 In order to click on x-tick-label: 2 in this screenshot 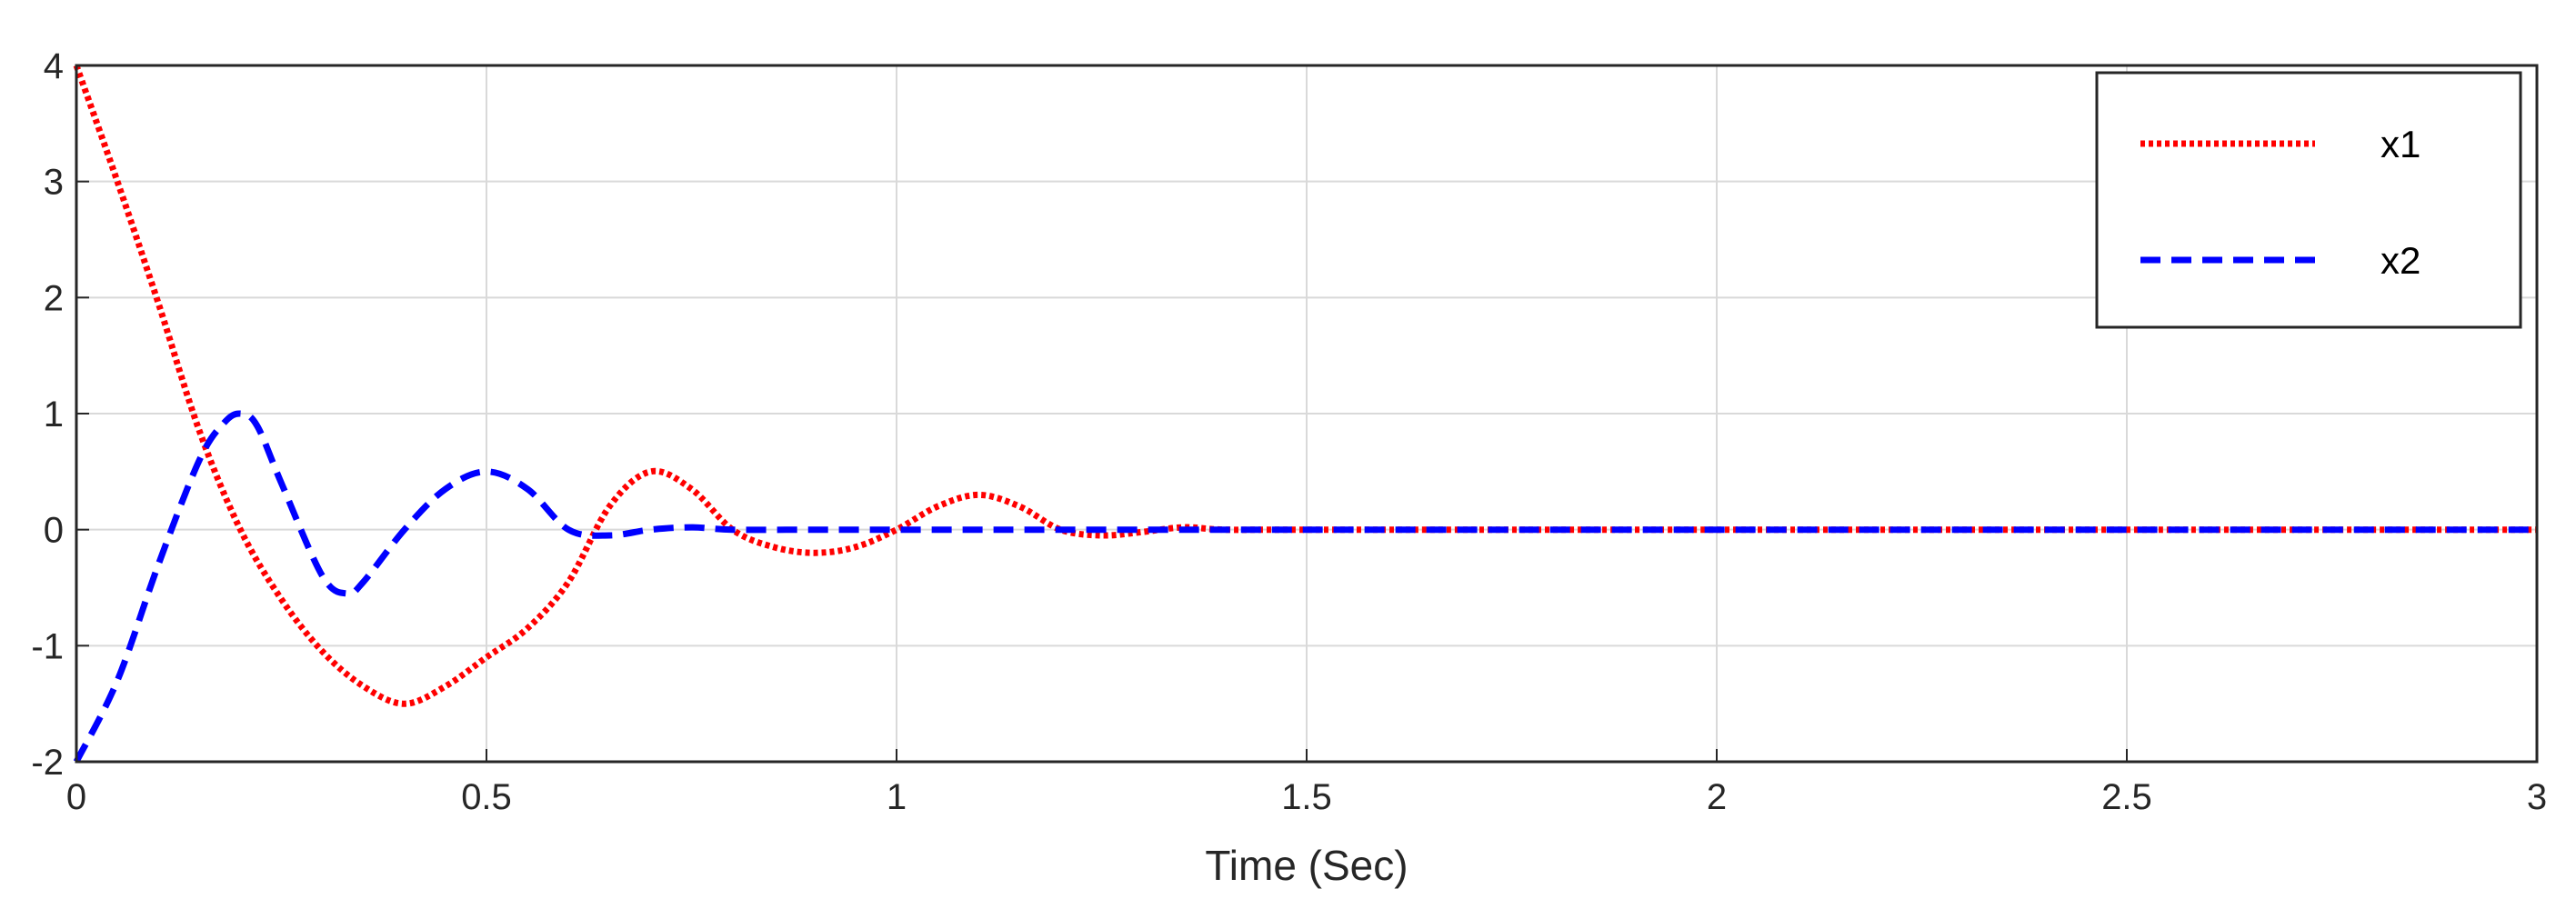, I will do `click(1717, 797)`.